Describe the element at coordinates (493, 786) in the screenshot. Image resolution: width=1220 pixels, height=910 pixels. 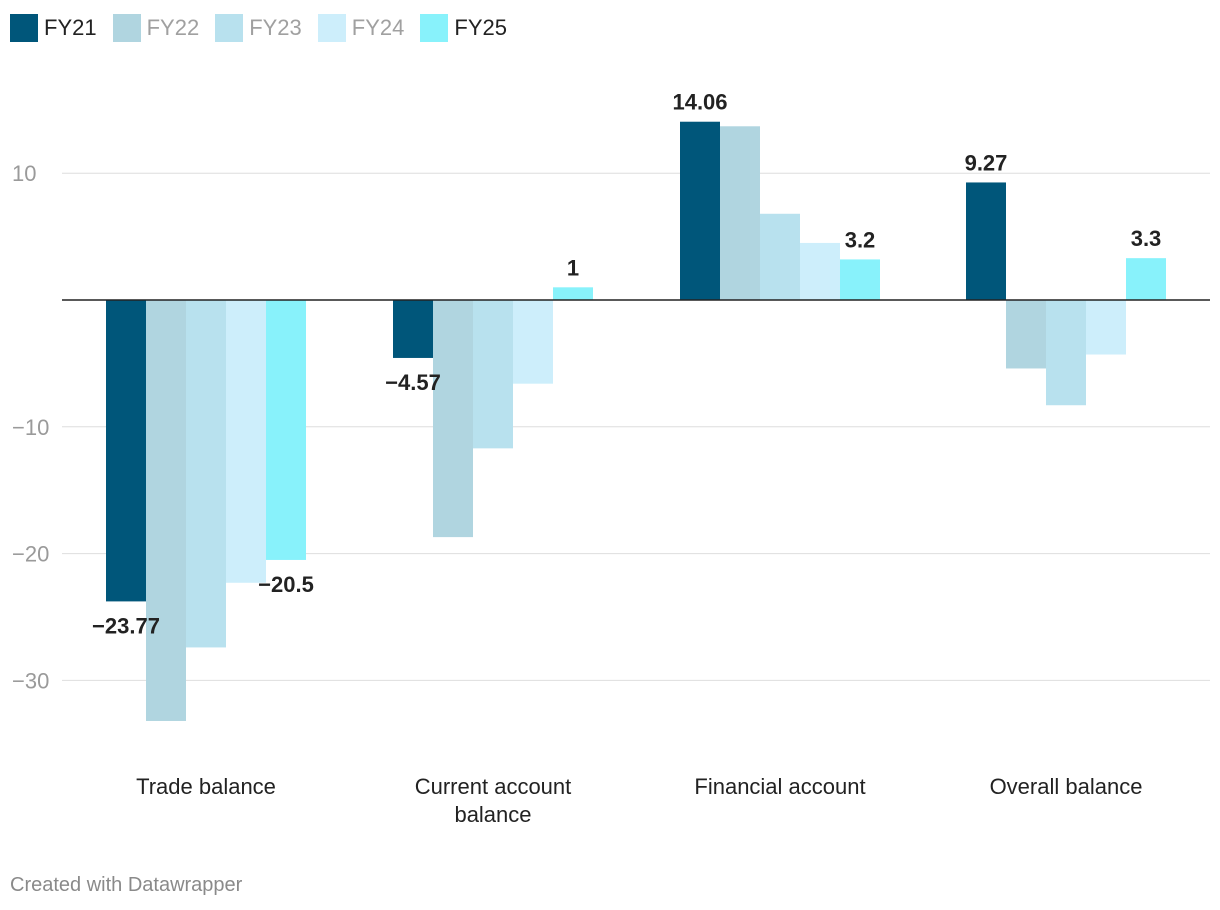
I see `category-label: Current account` at that location.